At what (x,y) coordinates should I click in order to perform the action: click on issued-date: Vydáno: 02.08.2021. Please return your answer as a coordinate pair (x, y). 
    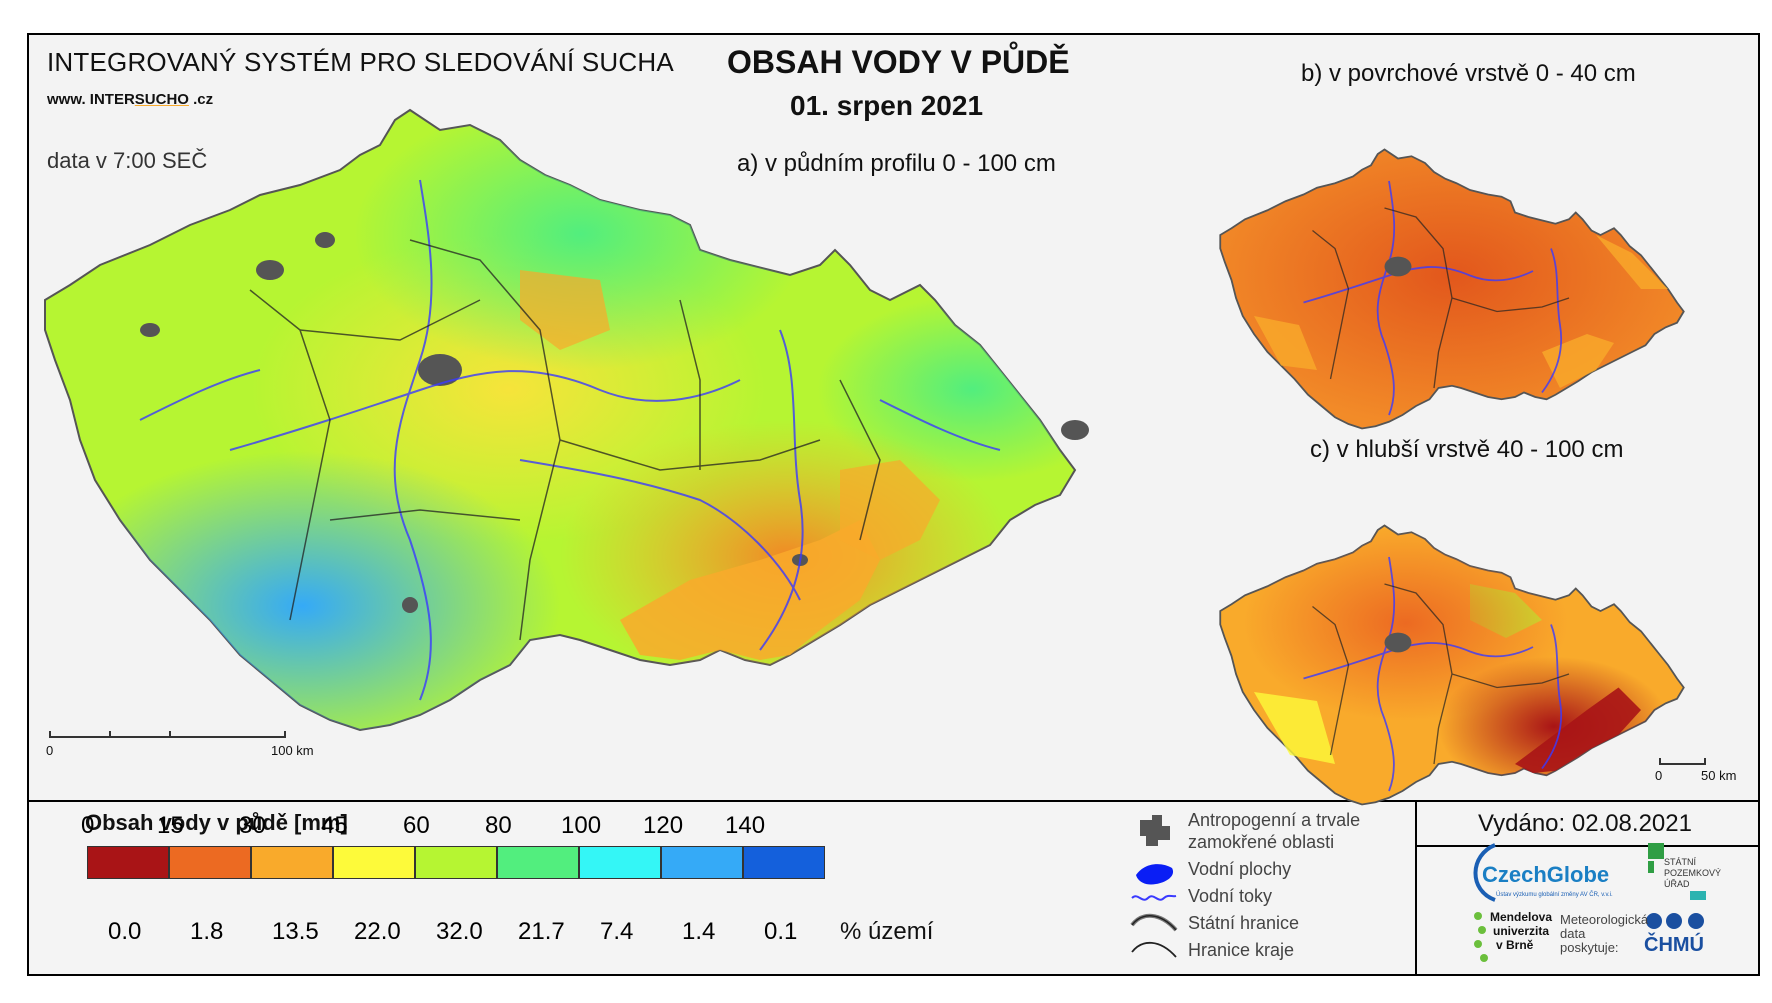
    Looking at the image, I should click on (1585, 823).